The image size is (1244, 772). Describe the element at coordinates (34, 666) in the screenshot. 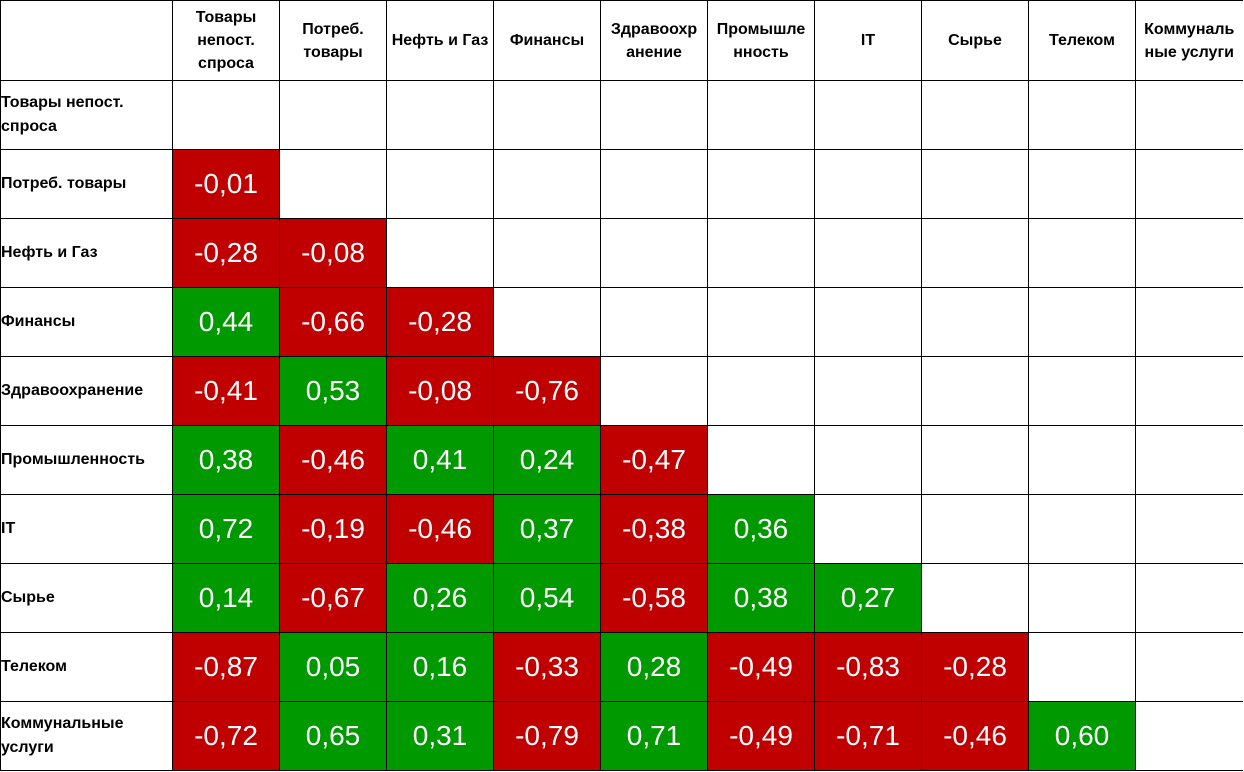

I see `row-header-label: Телеком` at that location.